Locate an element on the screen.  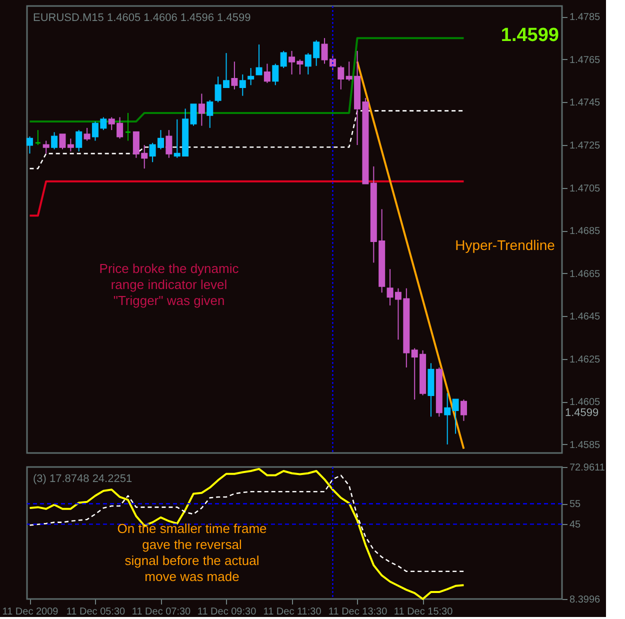
text: EURUSD.M15 1.4605 1.4606 1.4596 1.4599 is located at coordinates (142, 18).